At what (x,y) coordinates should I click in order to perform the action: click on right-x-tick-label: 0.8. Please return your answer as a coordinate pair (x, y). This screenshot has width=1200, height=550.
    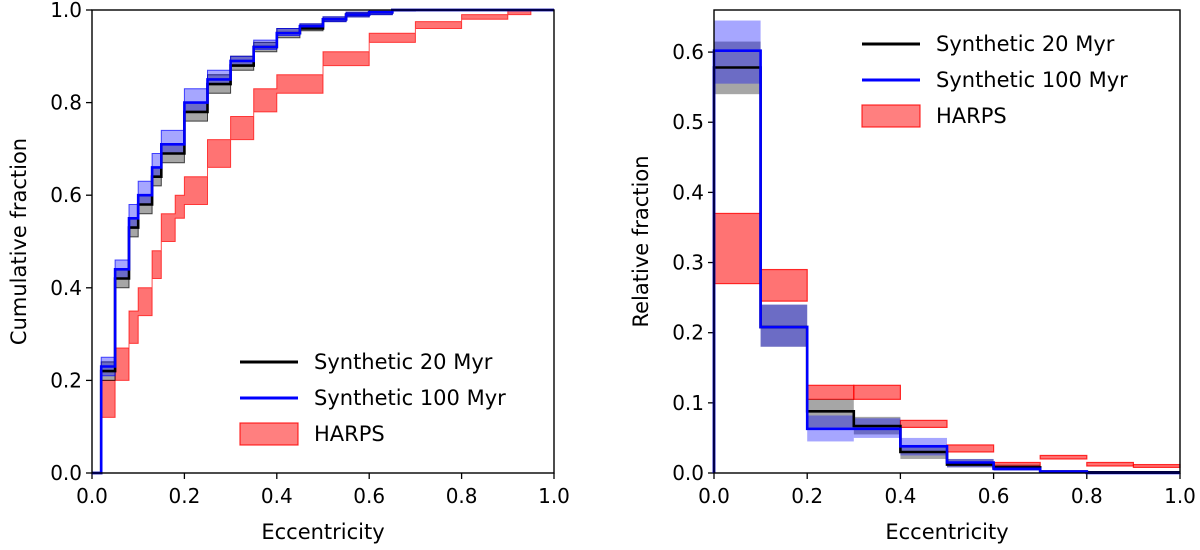
    Looking at the image, I should click on (1087, 496).